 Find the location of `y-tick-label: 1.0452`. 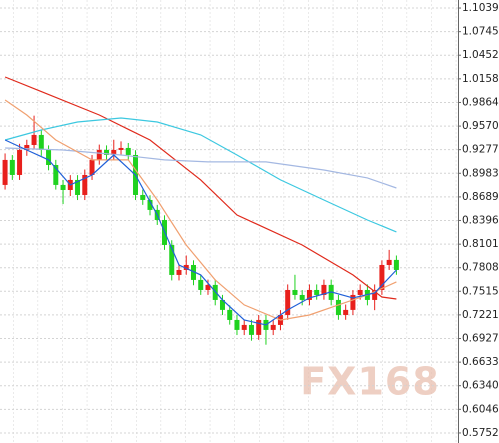

y-tick-label: 1.0452 is located at coordinates (480, 55).